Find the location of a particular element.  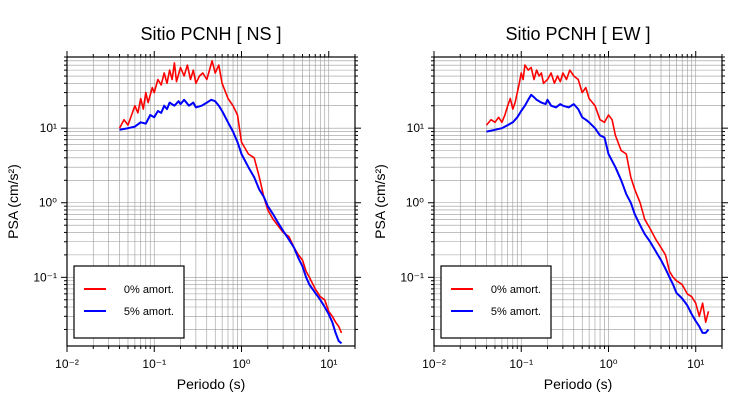

chart-title: Sitio PCNH [ NS ] is located at coordinates (210, 34).